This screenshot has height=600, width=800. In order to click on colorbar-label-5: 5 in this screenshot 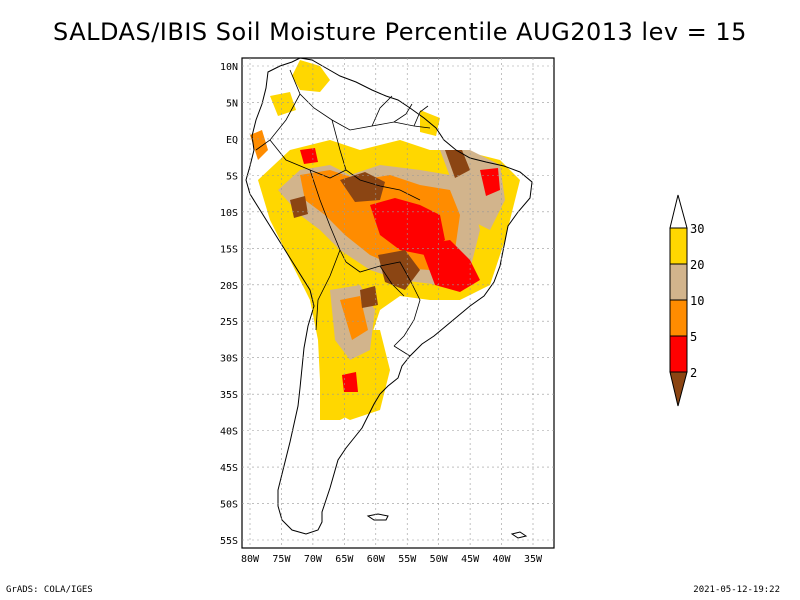, I will do `click(693, 337)`.